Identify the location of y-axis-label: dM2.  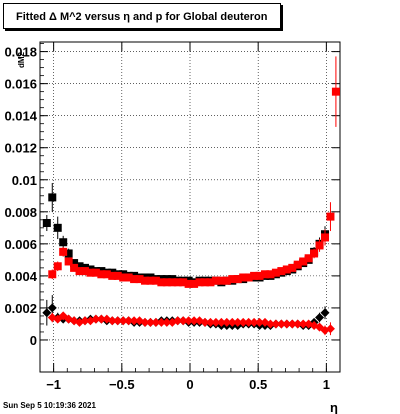
(21, 59).